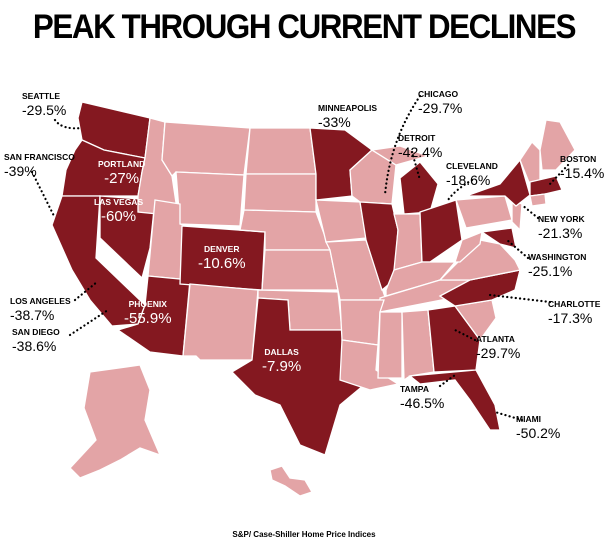 The image size is (608, 544). Describe the element at coordinates (416, 166) in the screenshot. I see `leader-detroit` at that location.